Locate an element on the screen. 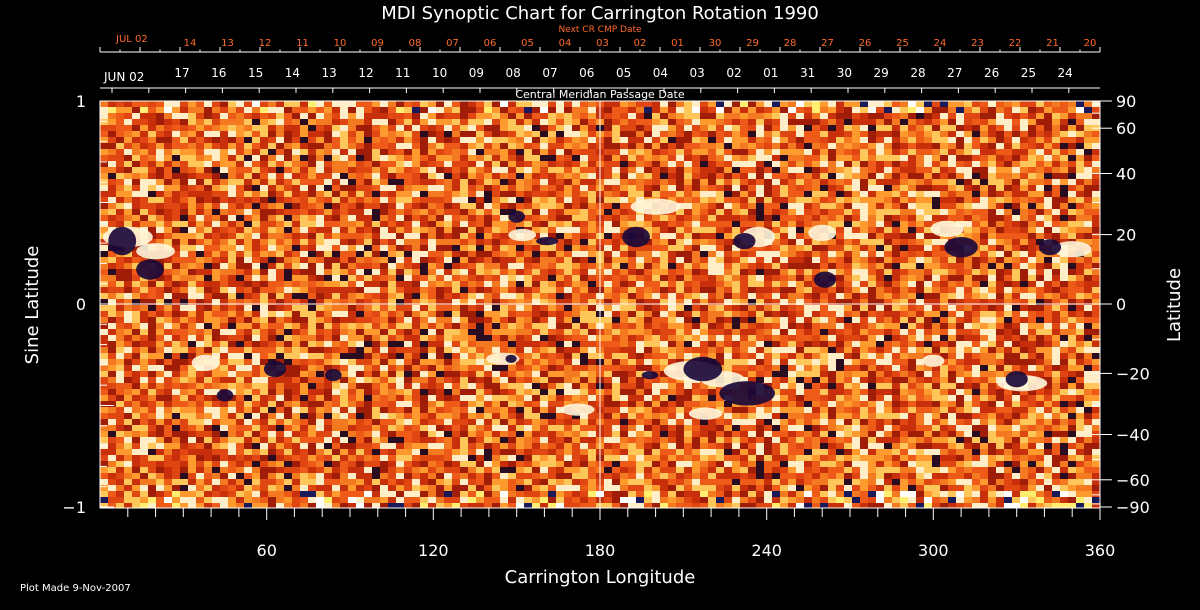  next-cr-tick-label: 06 is located at coordinates (490, 43).